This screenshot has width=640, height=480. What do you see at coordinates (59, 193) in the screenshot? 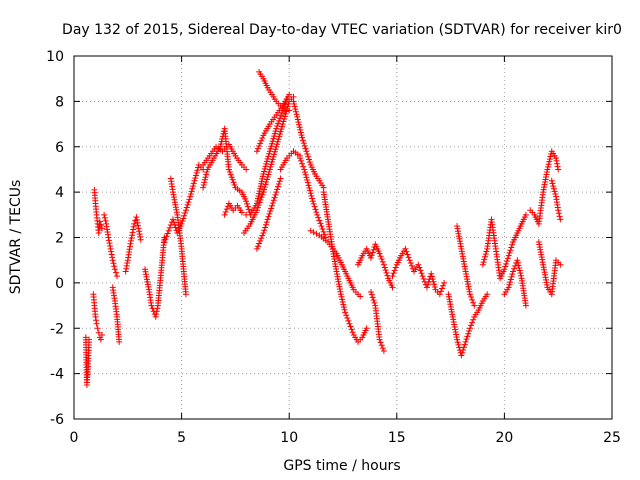
I see `y-tick-label: 4` at bounding box center [59, 193].